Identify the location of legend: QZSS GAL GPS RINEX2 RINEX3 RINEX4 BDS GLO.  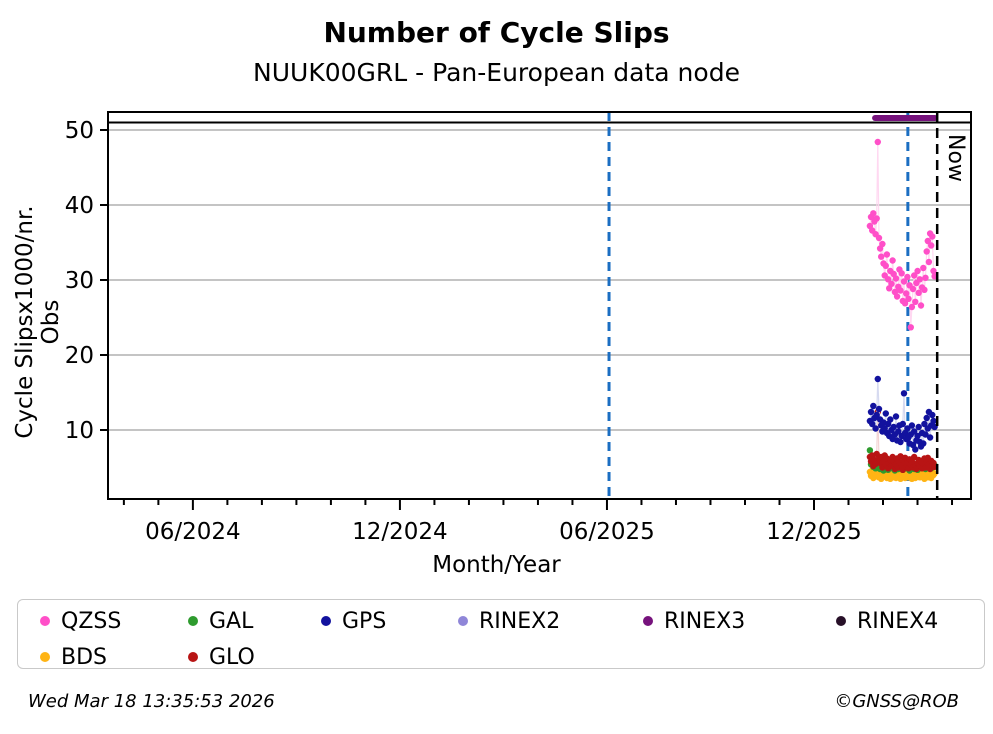
(501, 634).